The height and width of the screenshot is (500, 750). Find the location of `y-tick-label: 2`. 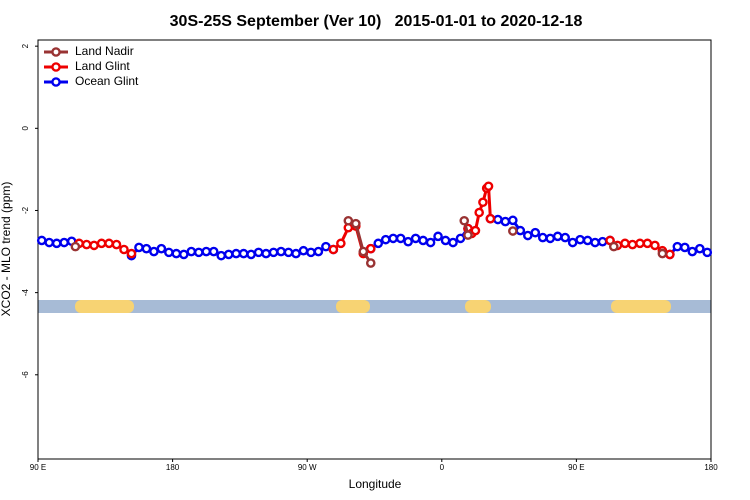

y-tick-label: 2 is located at coordinates (25, 45).